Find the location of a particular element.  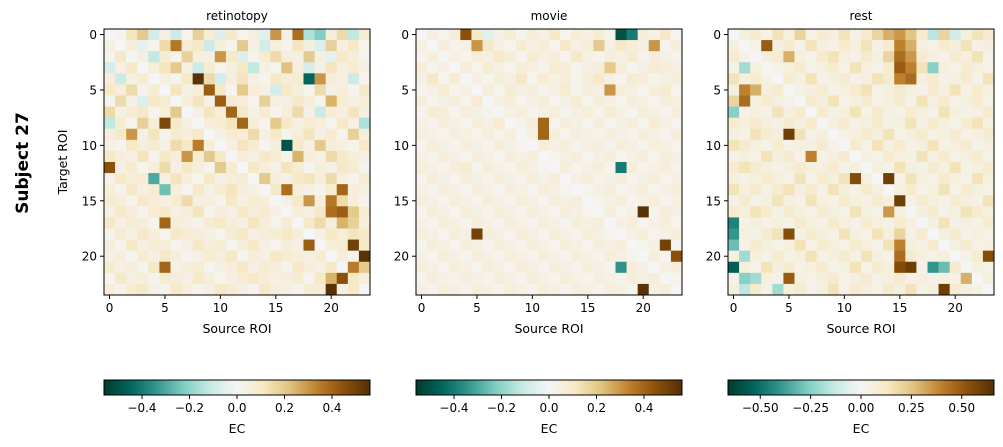

x-axis-label: Source ROI is located at coordinates (860, 328).